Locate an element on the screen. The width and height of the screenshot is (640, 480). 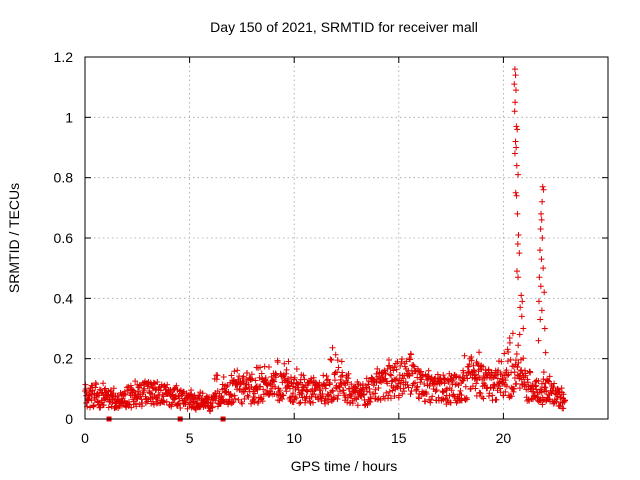
y-axis-label: SRMTID / TECUs is located at coordinates (14, 238).